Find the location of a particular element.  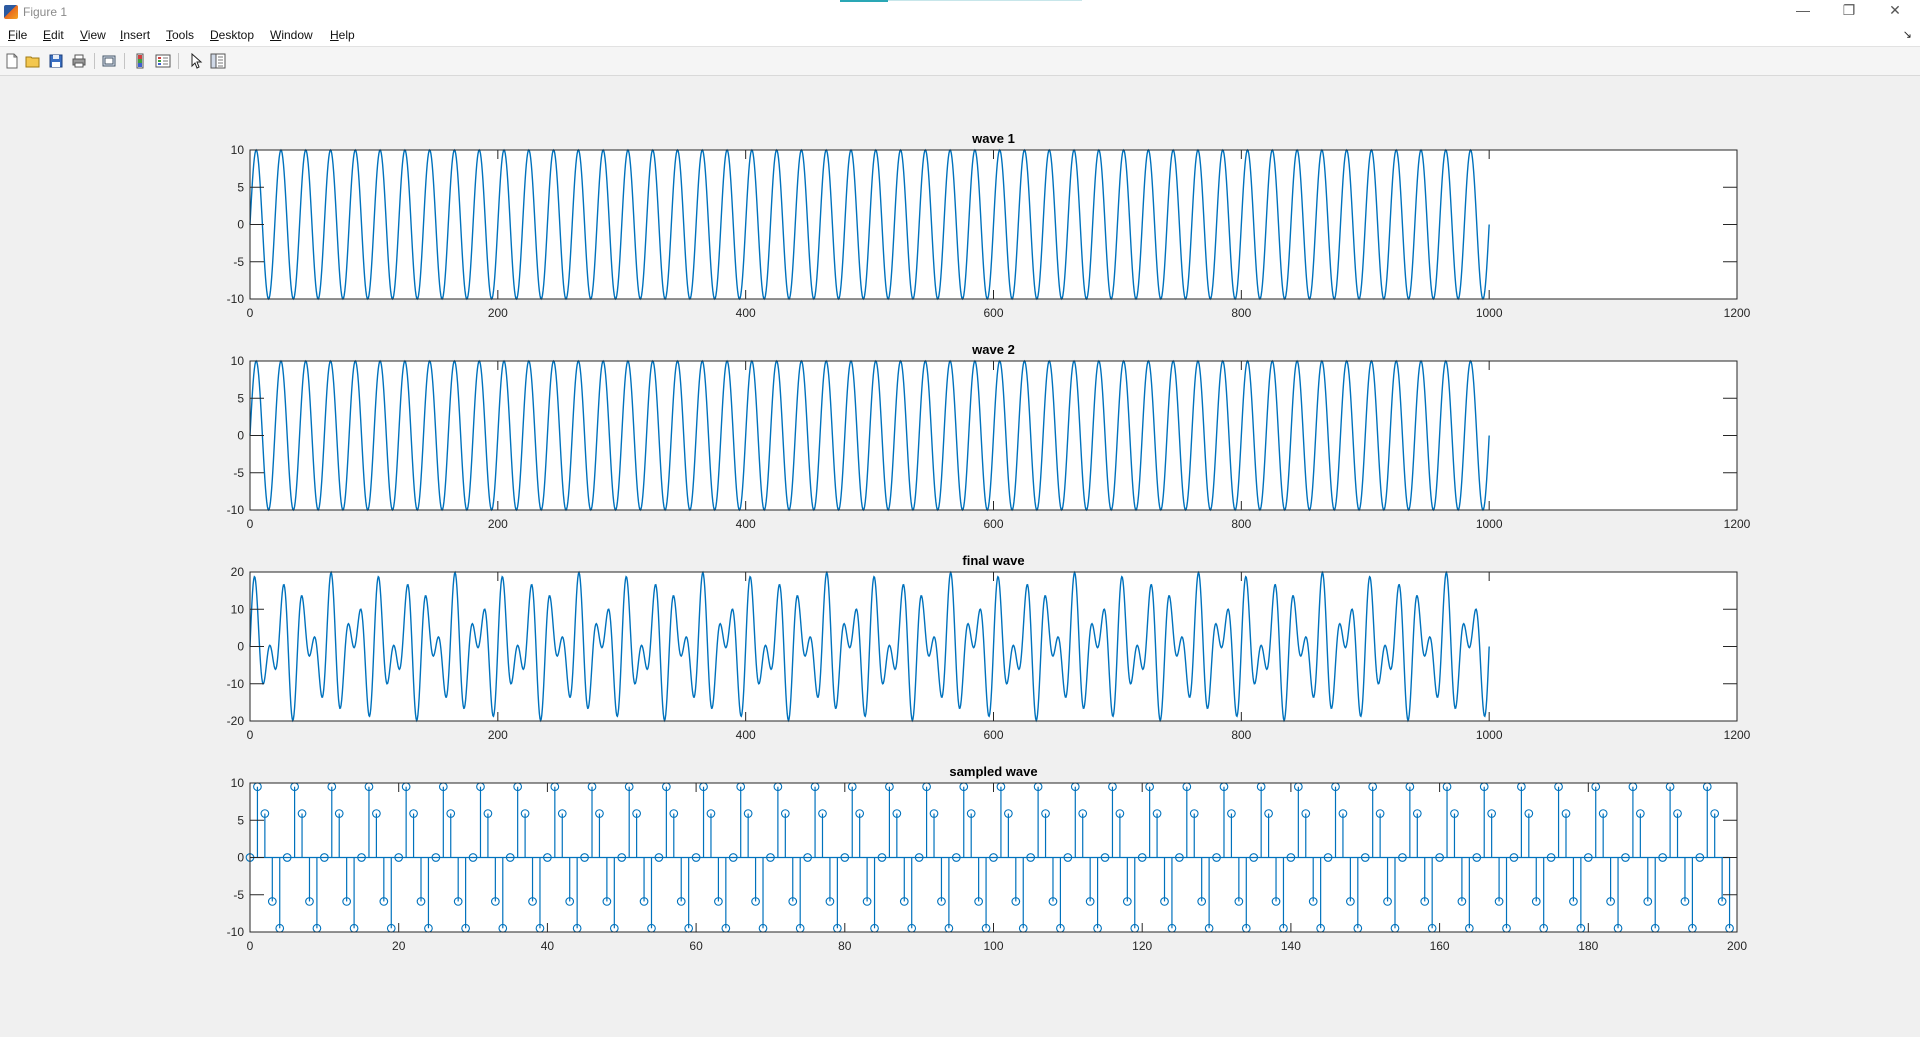

open-file-icon is located at coordinates (33, 61).